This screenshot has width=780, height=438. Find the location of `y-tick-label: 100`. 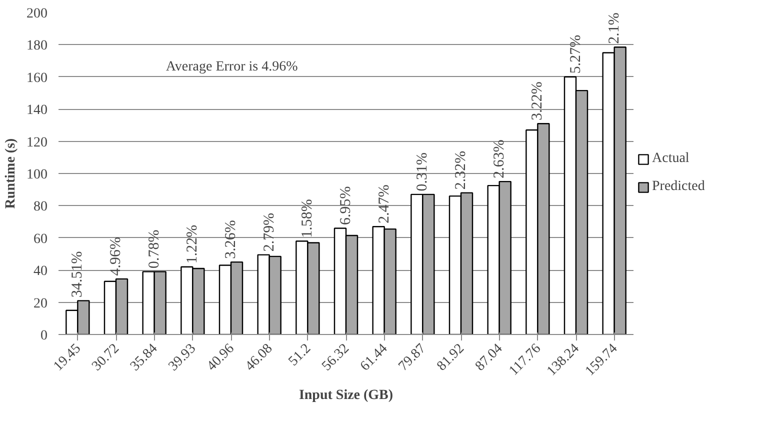

y-tick-label: 100 is located at coordinates (37, 175).